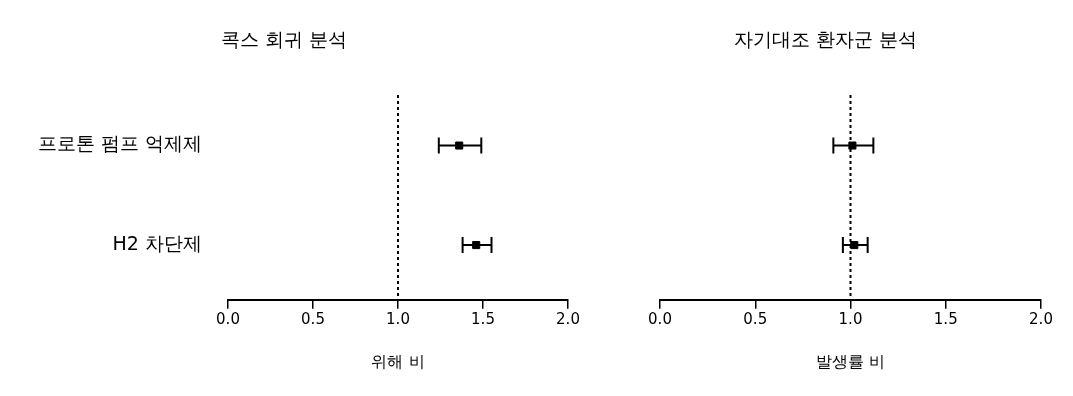 This screenshot has height=396, width=1073. Describe the element at coordinates (398, 361) in the screenshot. I see `x-axis-title: 위해 비` at that location.